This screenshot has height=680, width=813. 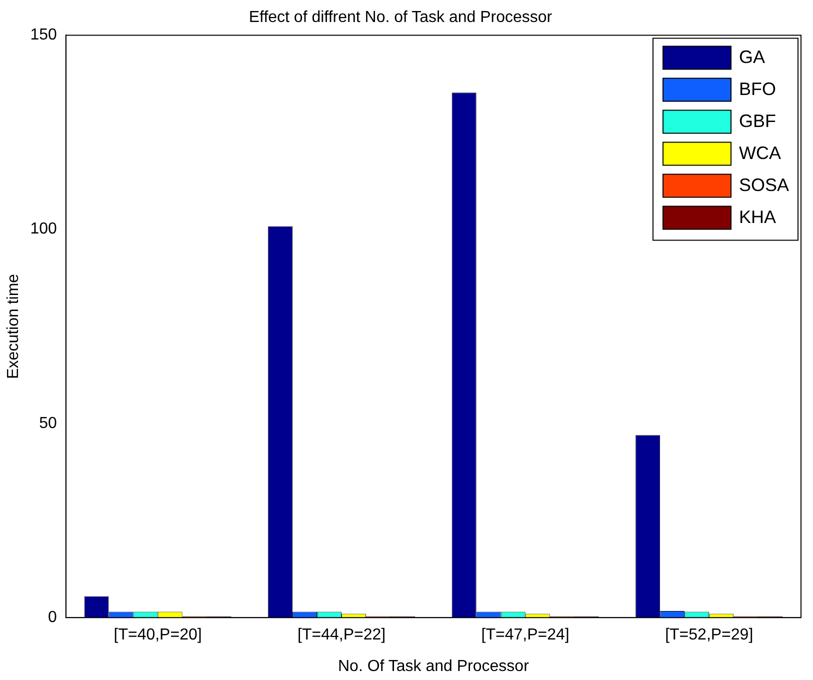 What do you see at coordinates (13, 326) in the screenshot?
I see `y-axis-title: Execution time` at bounding box center [13, 326].